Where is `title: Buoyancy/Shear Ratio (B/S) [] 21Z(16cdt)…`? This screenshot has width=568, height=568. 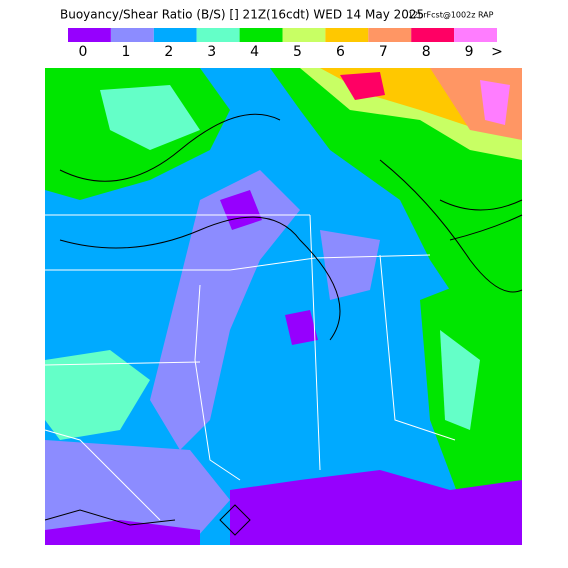 title: Buoyancy/Shear Ratio (B/S) [] 21Z(16cdt)… is located at coordinates (242, 15).